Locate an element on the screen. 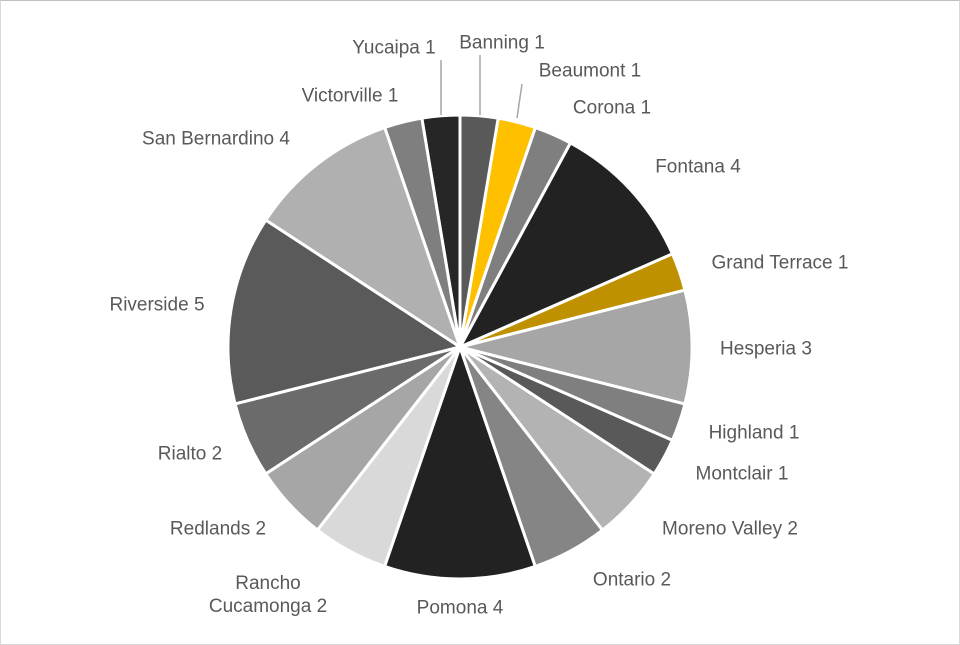  label-category: Yucaipa is located at coordinates (386, 48).